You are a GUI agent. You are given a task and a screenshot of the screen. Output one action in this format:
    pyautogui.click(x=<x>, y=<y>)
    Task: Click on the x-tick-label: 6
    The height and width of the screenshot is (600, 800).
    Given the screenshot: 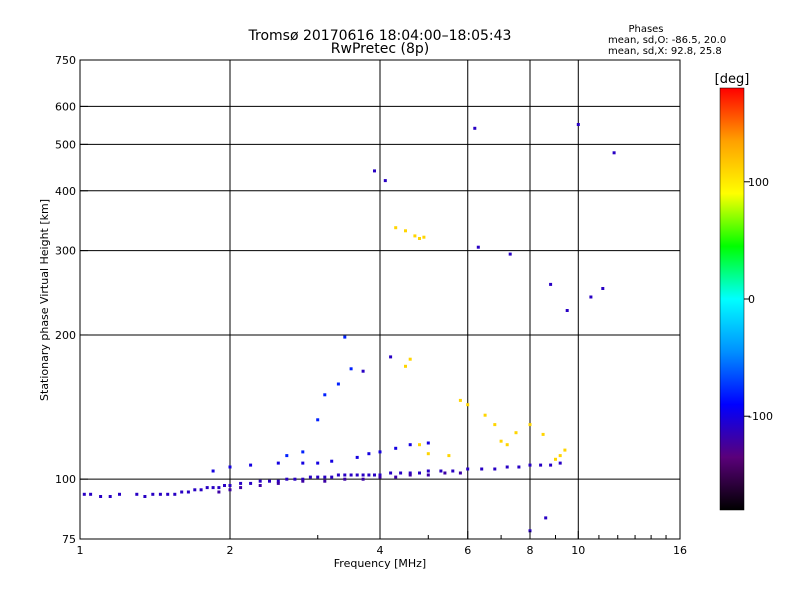 What is the action you would take?
    pyautogui.click(x=467, y=550)
    